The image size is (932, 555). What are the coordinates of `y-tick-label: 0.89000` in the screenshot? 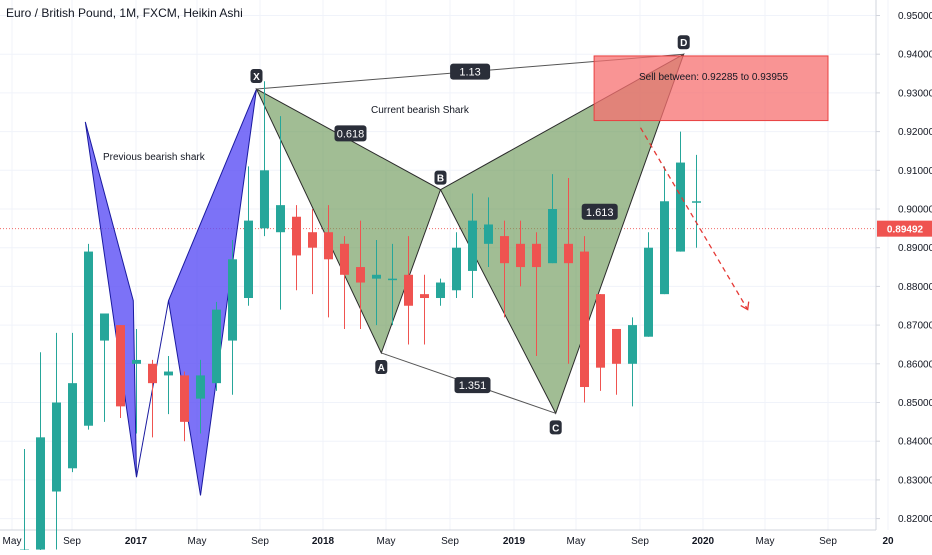 It's located at (915, 248).